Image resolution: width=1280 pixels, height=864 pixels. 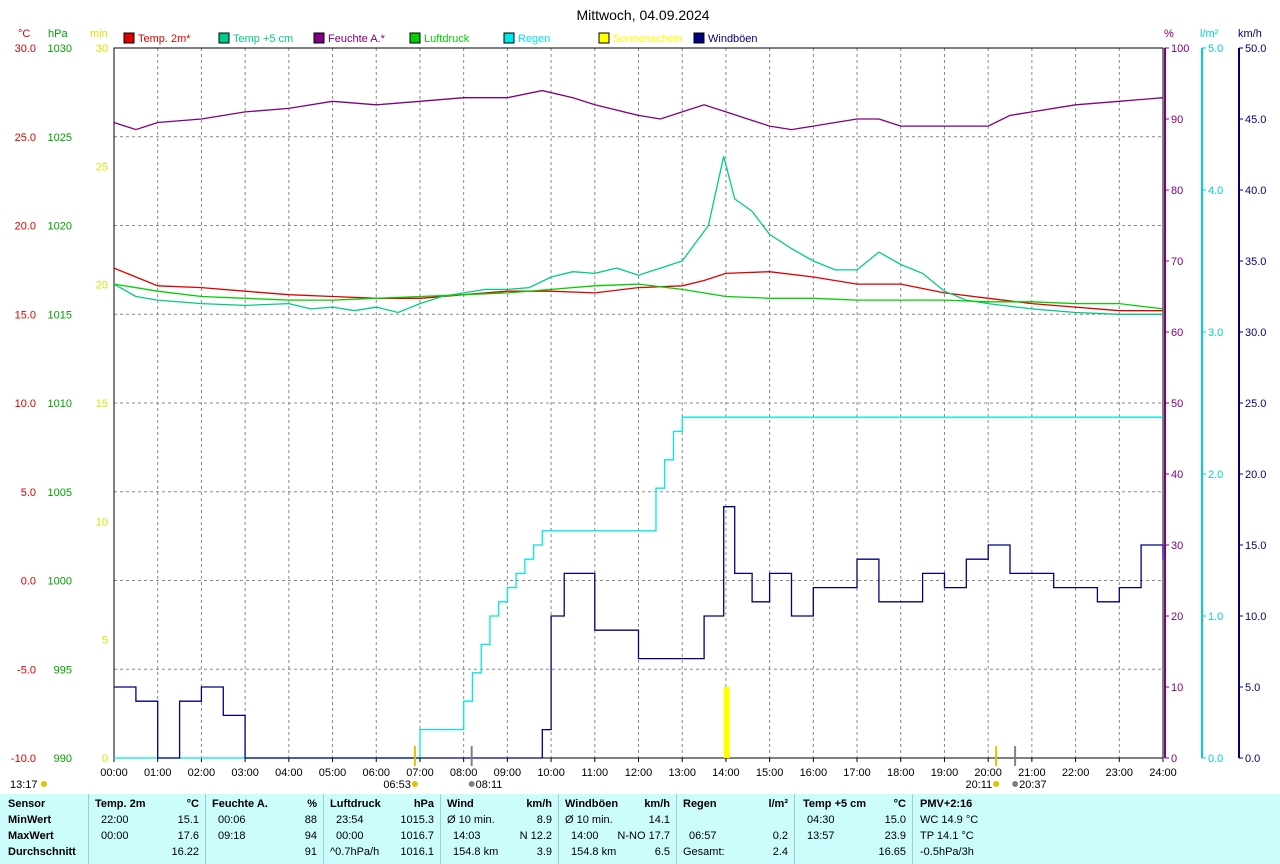 What do you see at coordinates (102, 167) in the screenshot?
I see `sun-axis-tick-label: 25` at bounding box center [102, 167].